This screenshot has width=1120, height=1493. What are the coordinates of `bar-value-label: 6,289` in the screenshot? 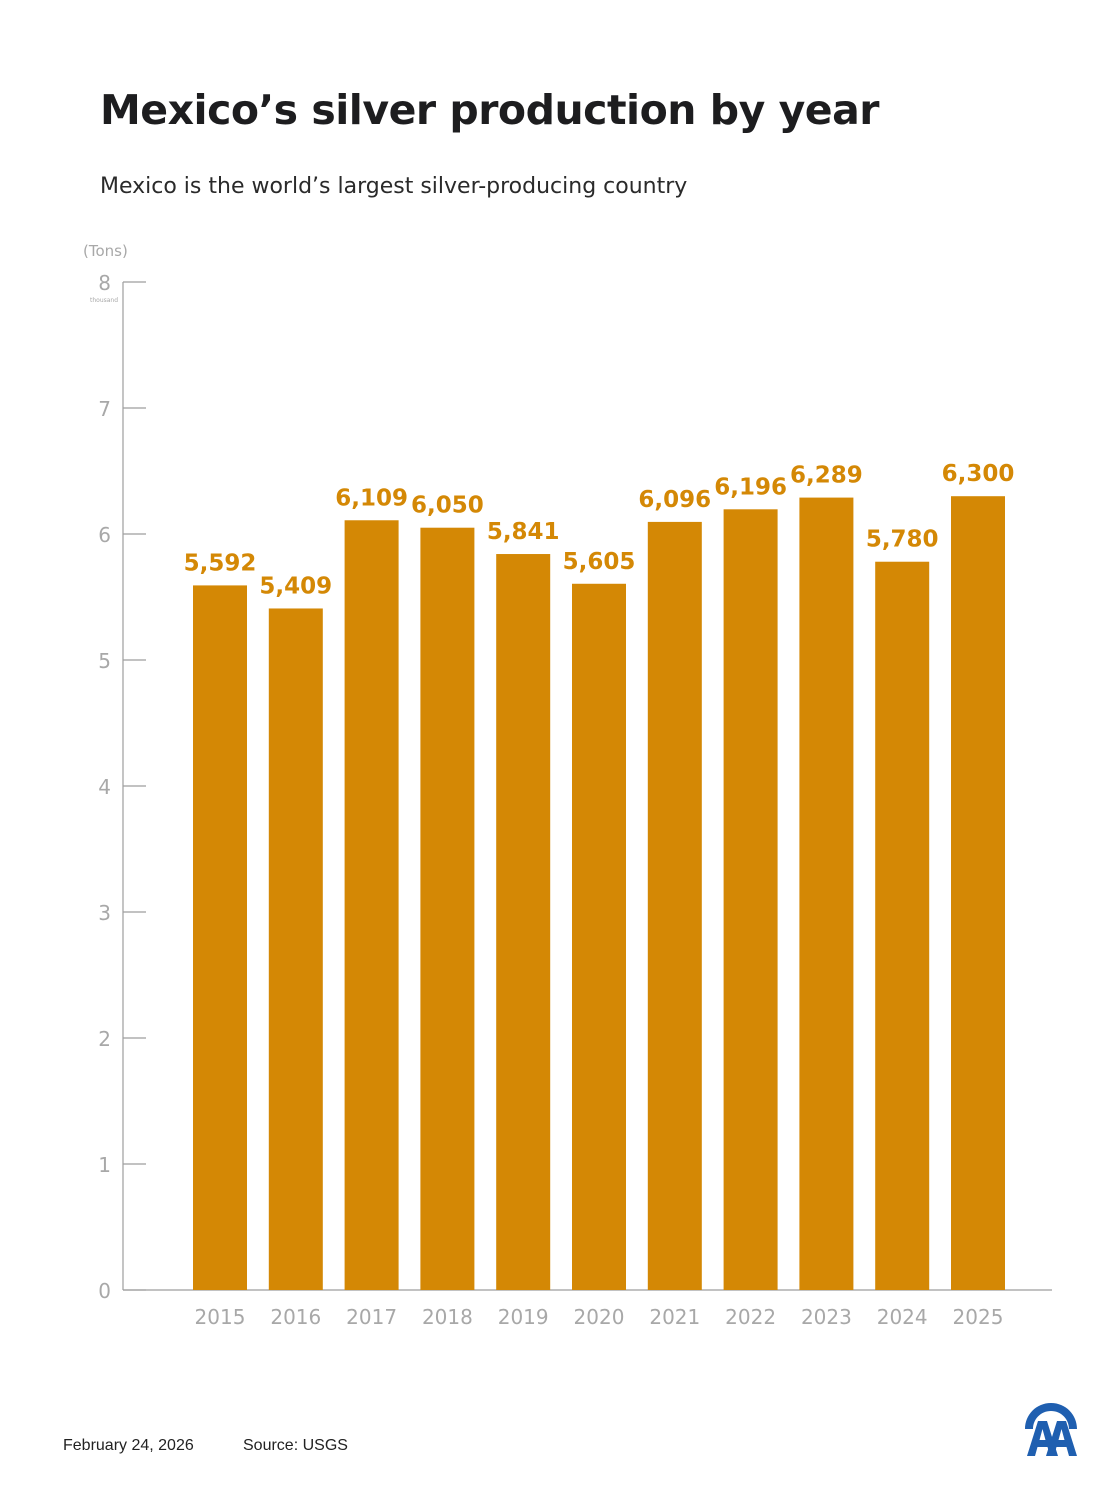 It's located at (826, 476).